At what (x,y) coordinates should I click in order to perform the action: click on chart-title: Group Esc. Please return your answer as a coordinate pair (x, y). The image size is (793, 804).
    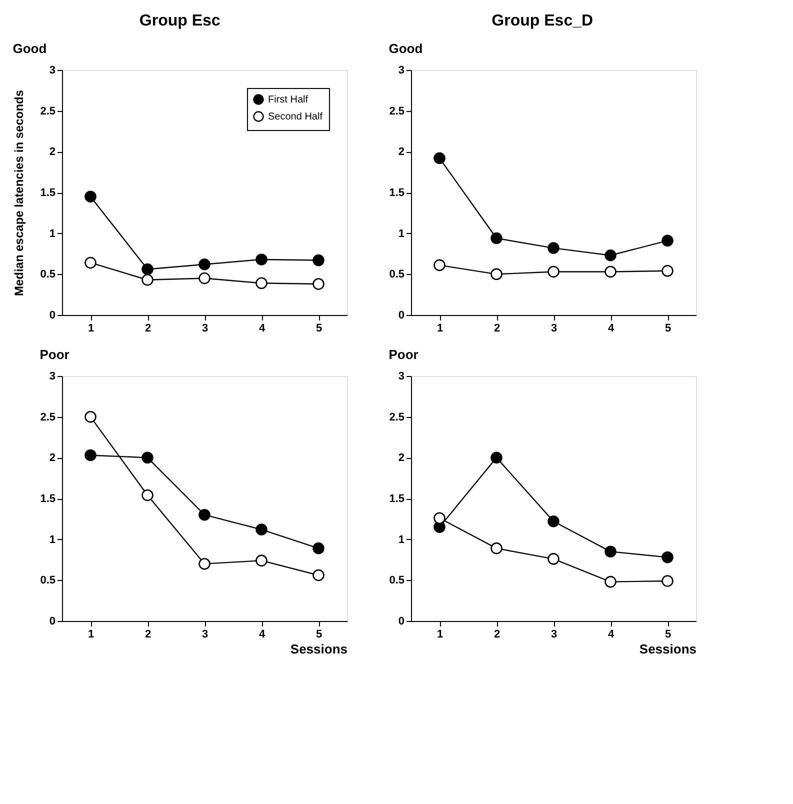
    Looking at the image, I should click on (179, 21).